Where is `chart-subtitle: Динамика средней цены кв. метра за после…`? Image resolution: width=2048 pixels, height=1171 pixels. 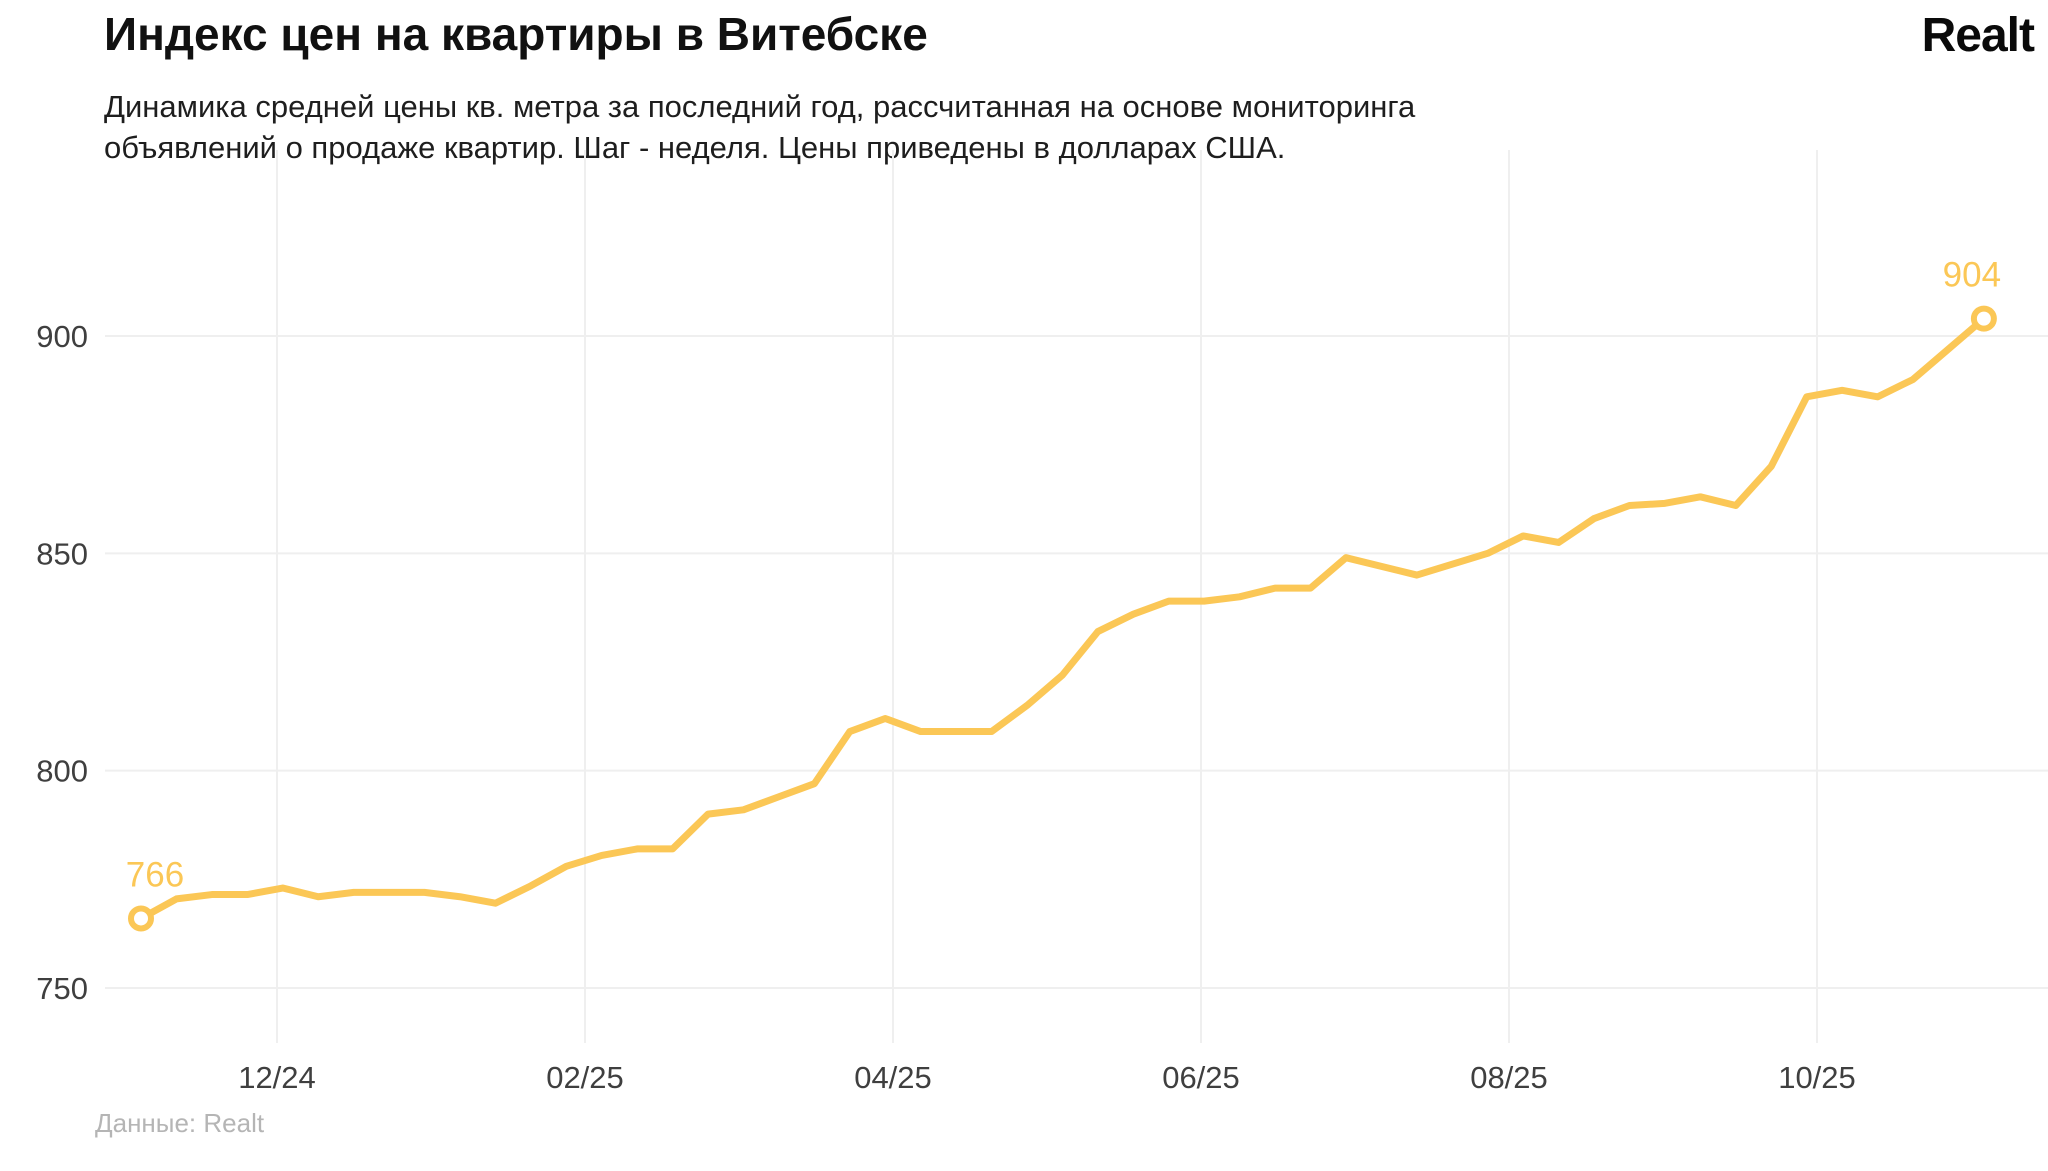
chart-subtitle: Динамика средней цены кв. метра за после… is located at coordinates (759, 127).